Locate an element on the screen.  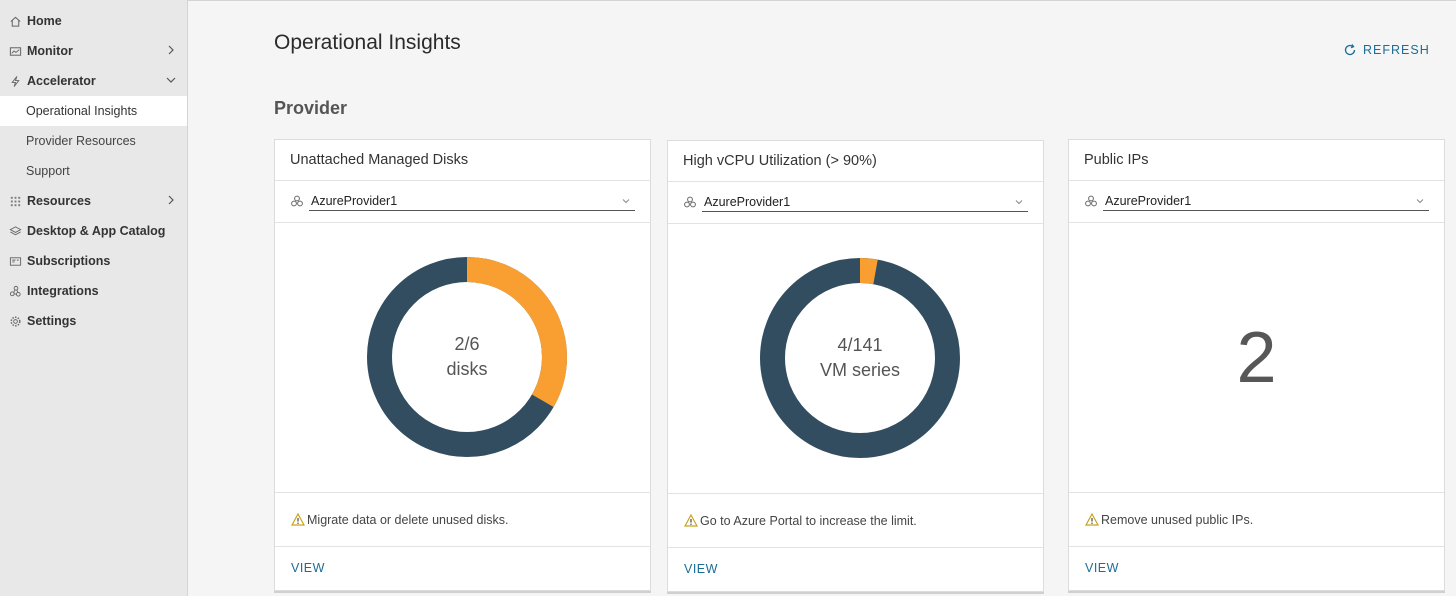
sidebar-item-home: Home is located at coordinates (93, 21).